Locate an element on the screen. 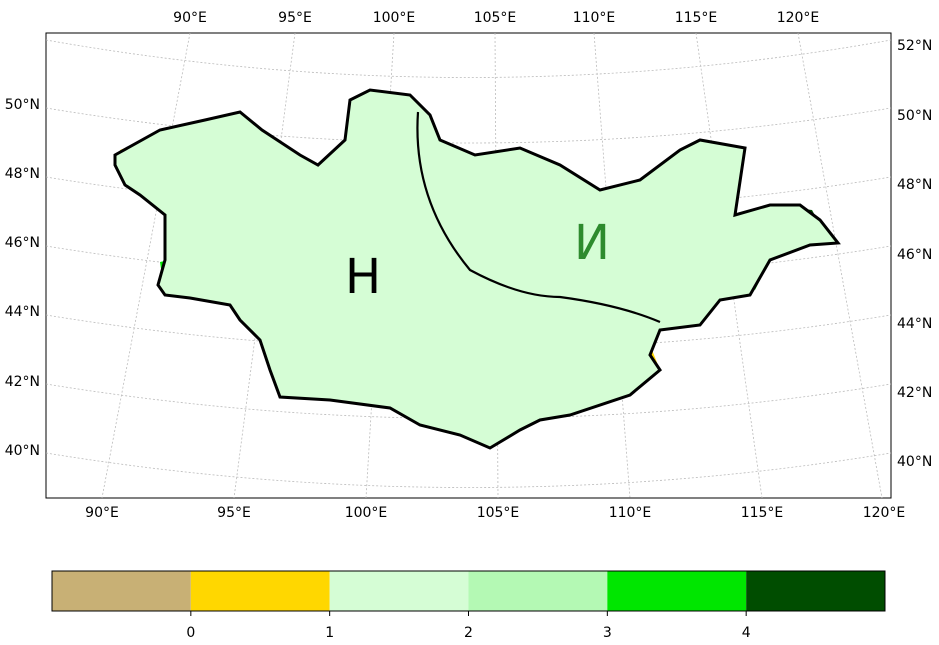 The height and width of the screenshot is (645, 939). colorbar-tick-label: 0 is located at coordinates (190, 633).